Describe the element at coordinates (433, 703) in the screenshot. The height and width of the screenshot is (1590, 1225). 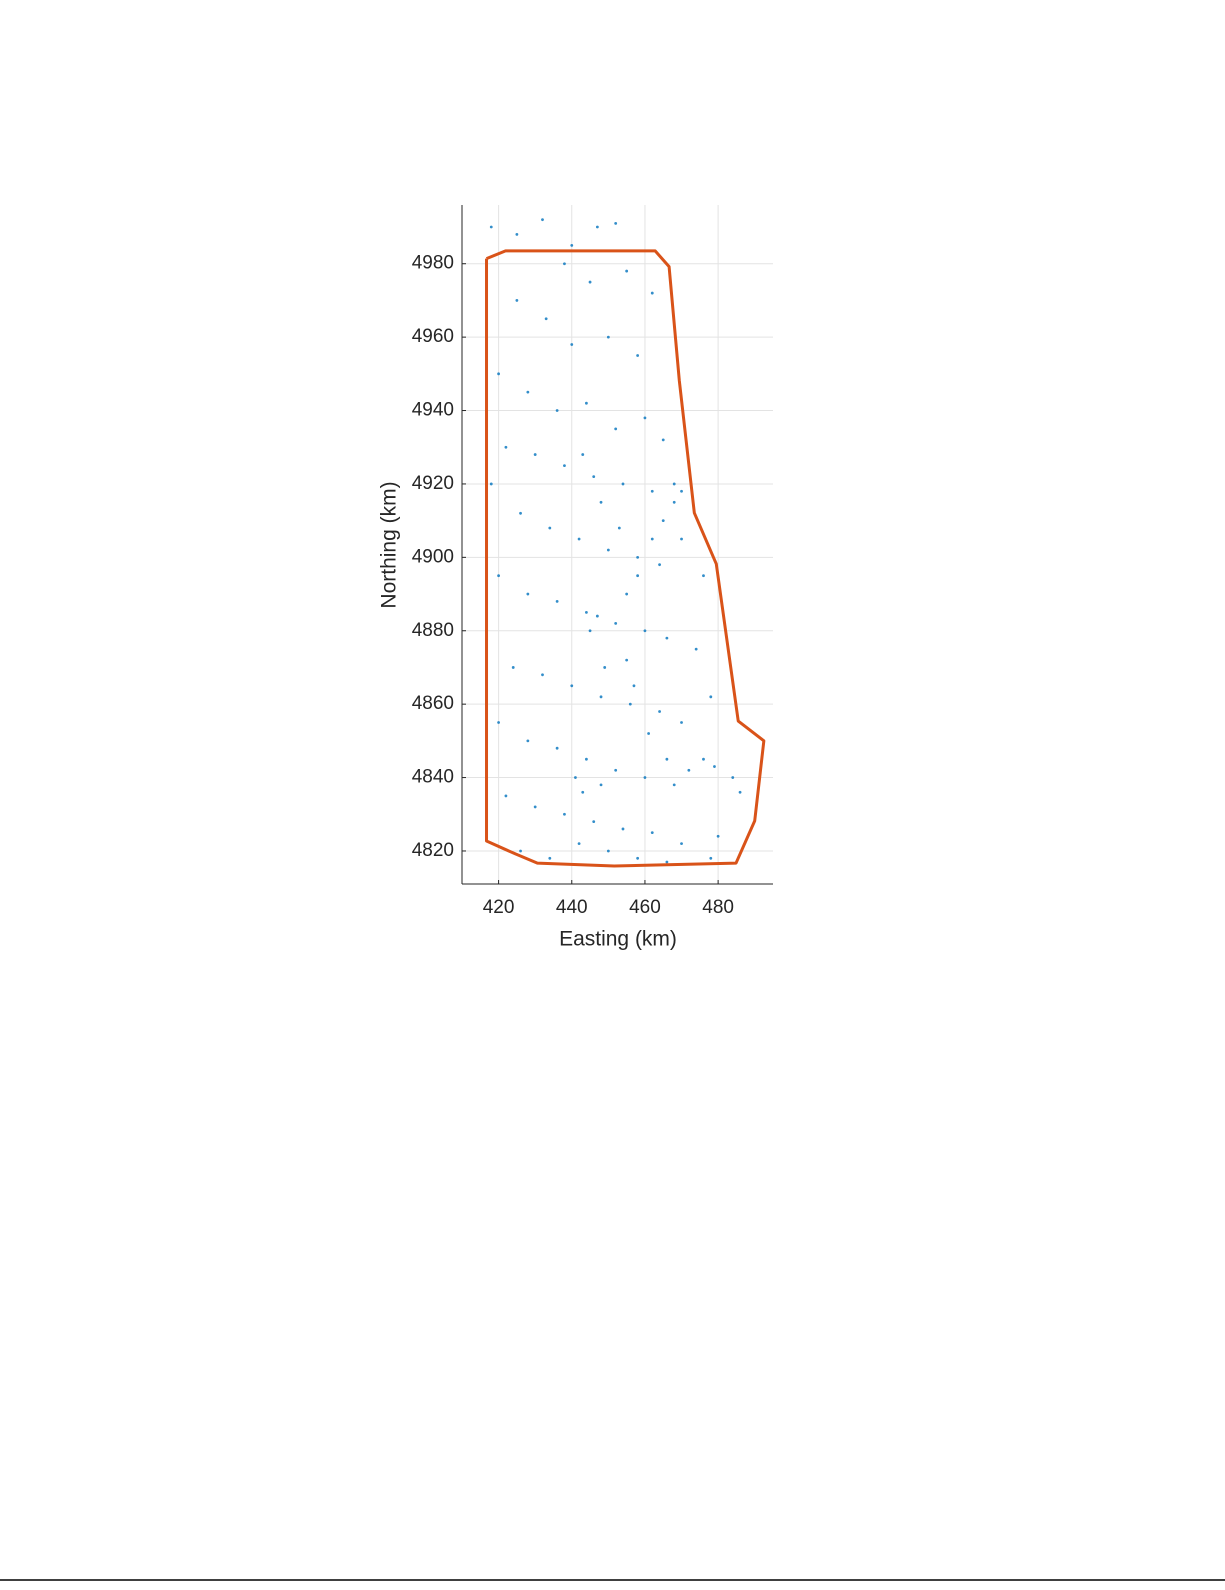
I see `y-tick-label: 4860` at that location.